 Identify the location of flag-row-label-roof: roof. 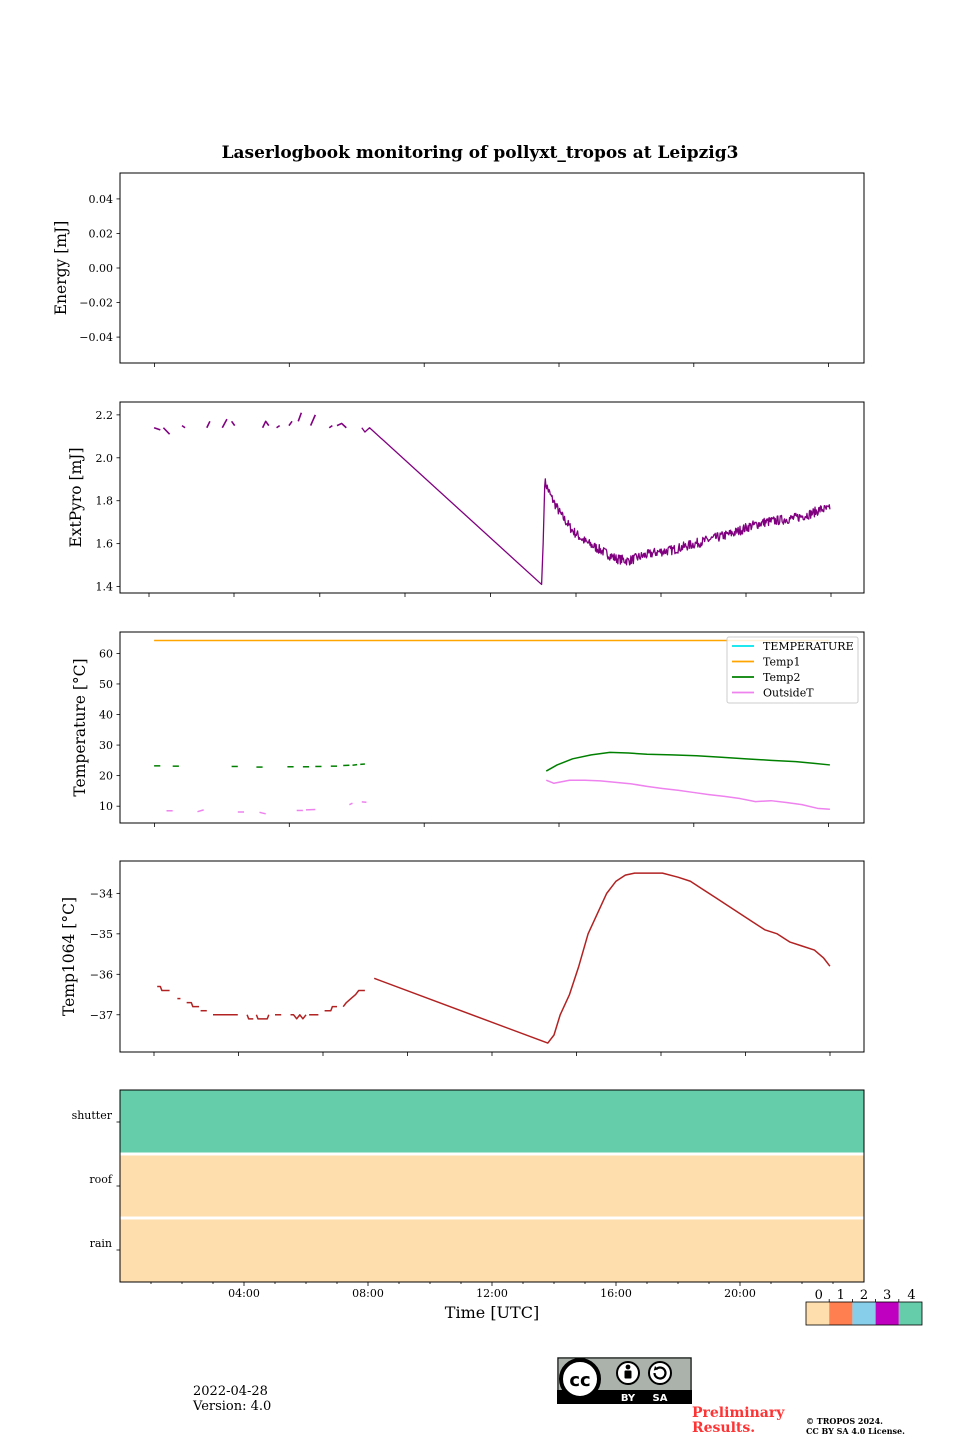
(101, 1179).